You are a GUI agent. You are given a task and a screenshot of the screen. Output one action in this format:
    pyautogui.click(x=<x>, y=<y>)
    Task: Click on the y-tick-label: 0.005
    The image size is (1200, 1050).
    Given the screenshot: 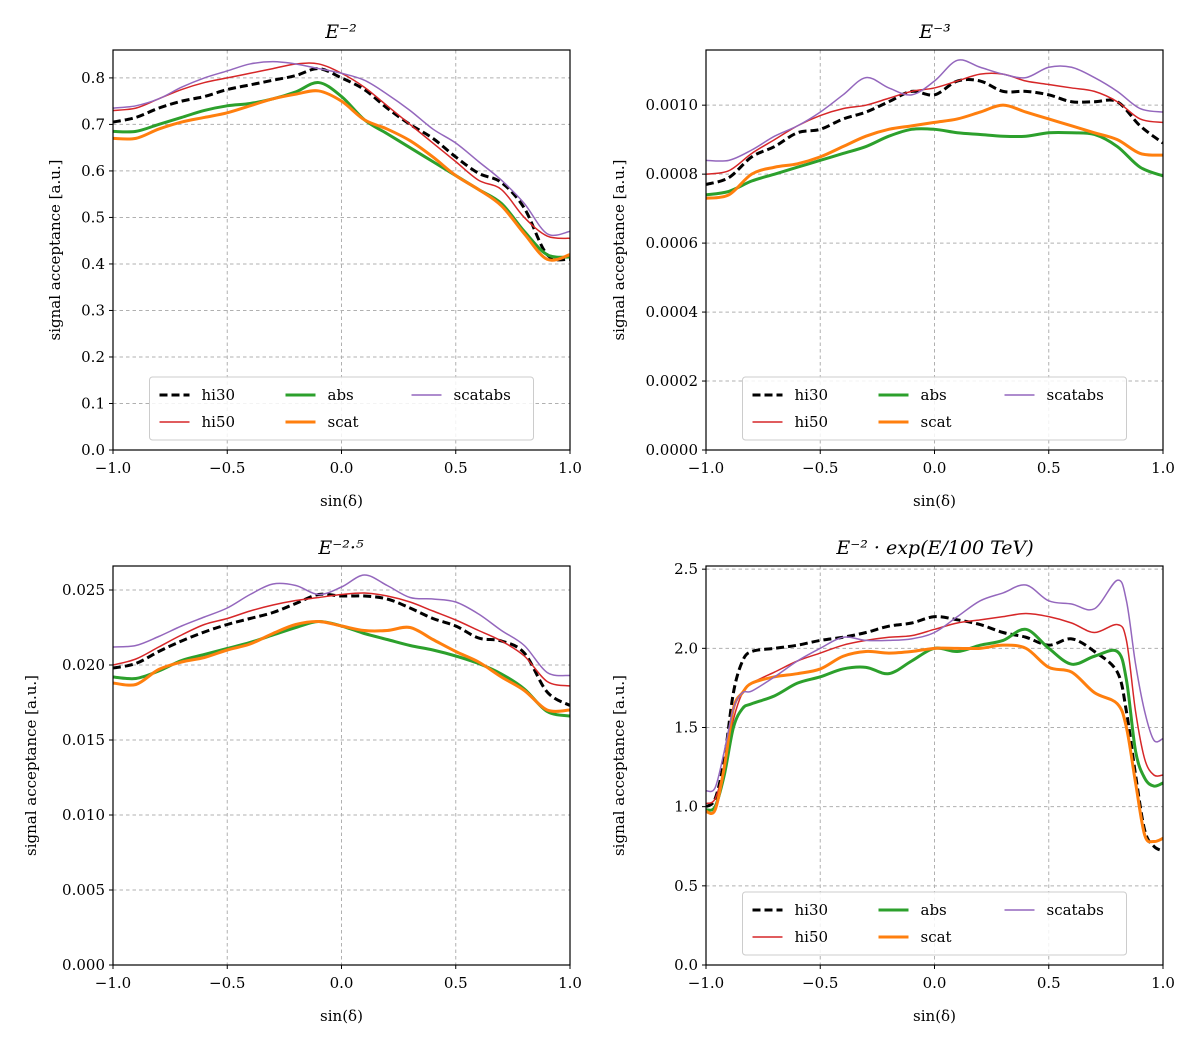 What is the action you would take?
    pyautogui.click(x=83, y=890)
    